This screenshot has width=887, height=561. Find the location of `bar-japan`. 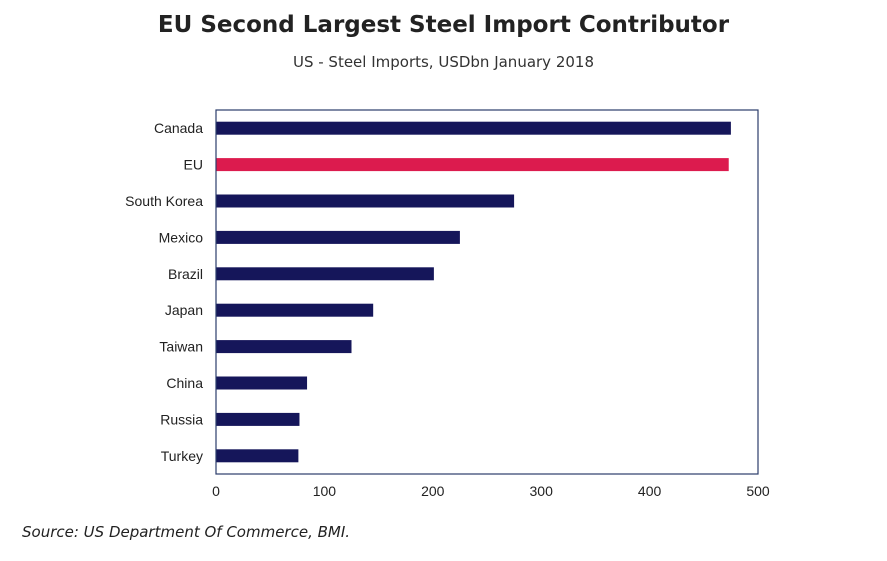

bar-japan is located at coordinates (295, 310).